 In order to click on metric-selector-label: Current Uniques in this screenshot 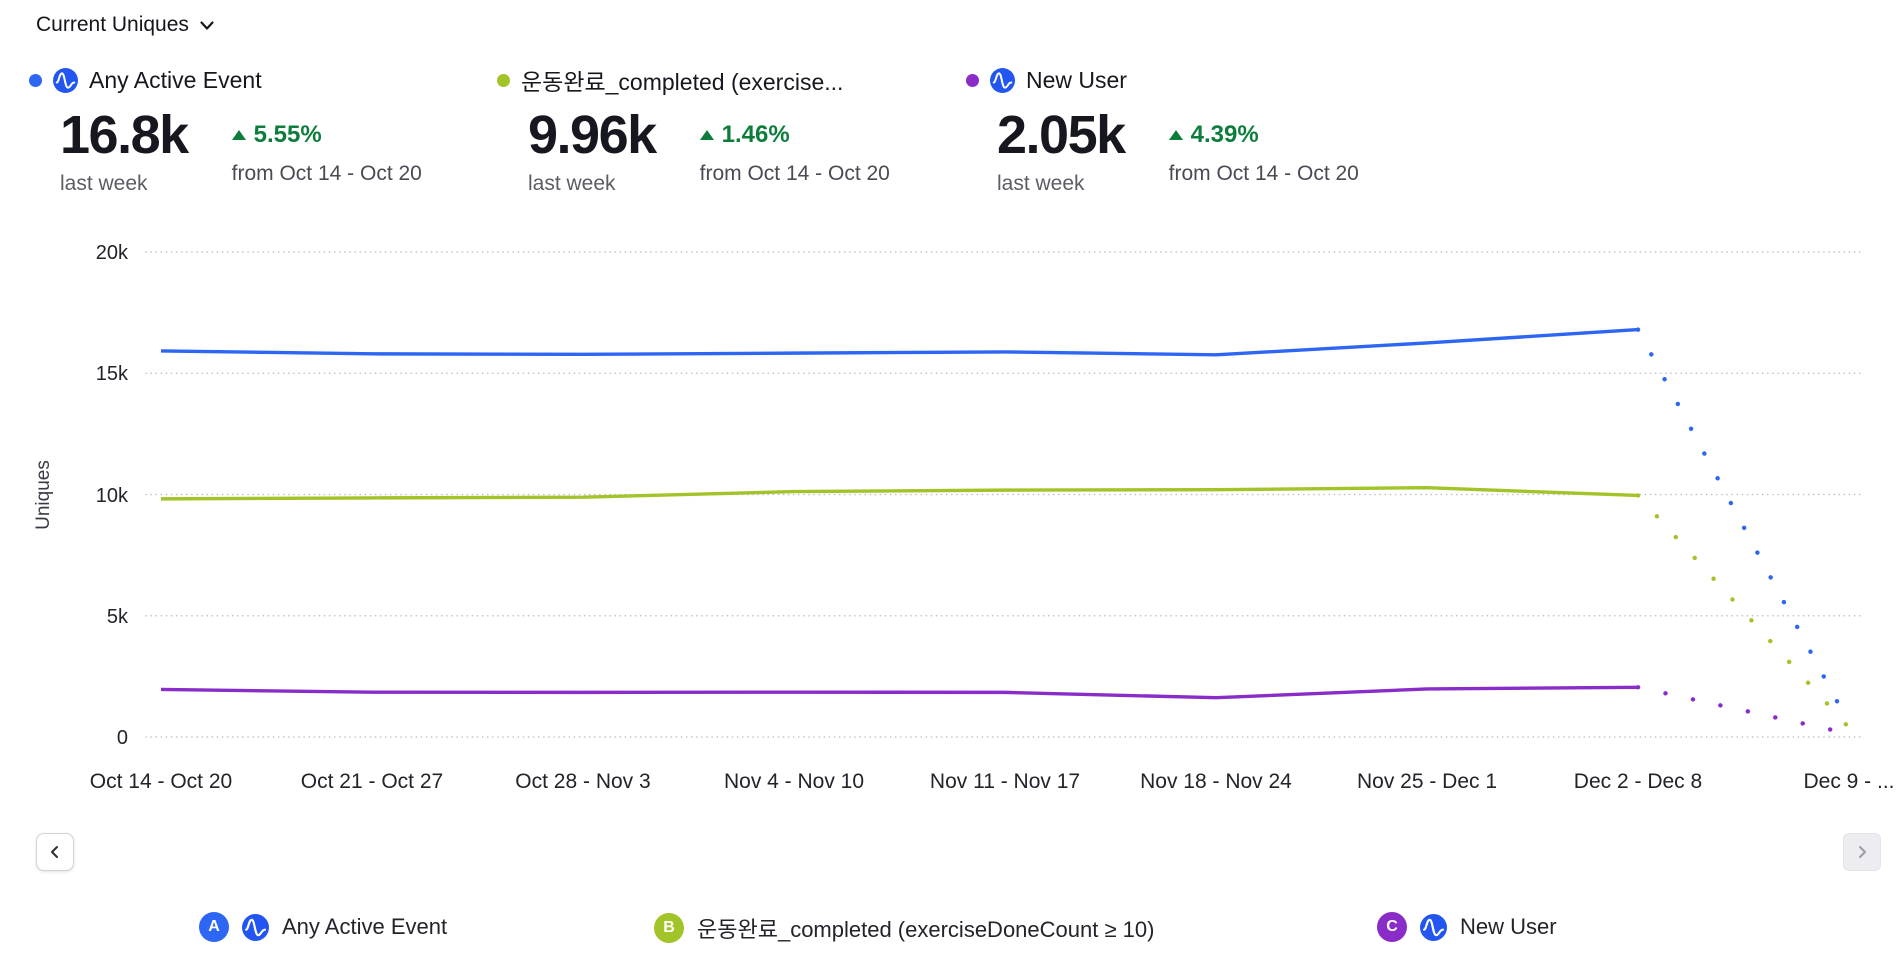, I will do `click(112, 24)`.